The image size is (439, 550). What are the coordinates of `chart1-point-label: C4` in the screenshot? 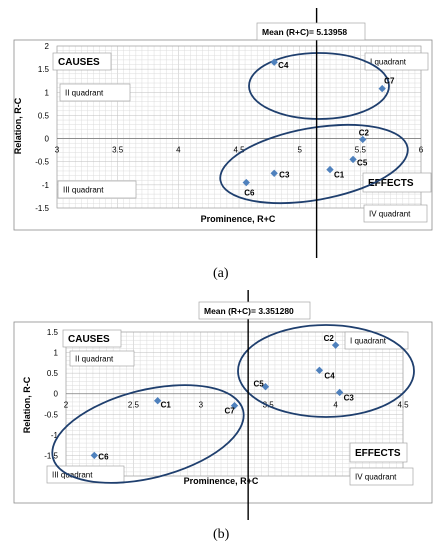 It's located at (283, 65).